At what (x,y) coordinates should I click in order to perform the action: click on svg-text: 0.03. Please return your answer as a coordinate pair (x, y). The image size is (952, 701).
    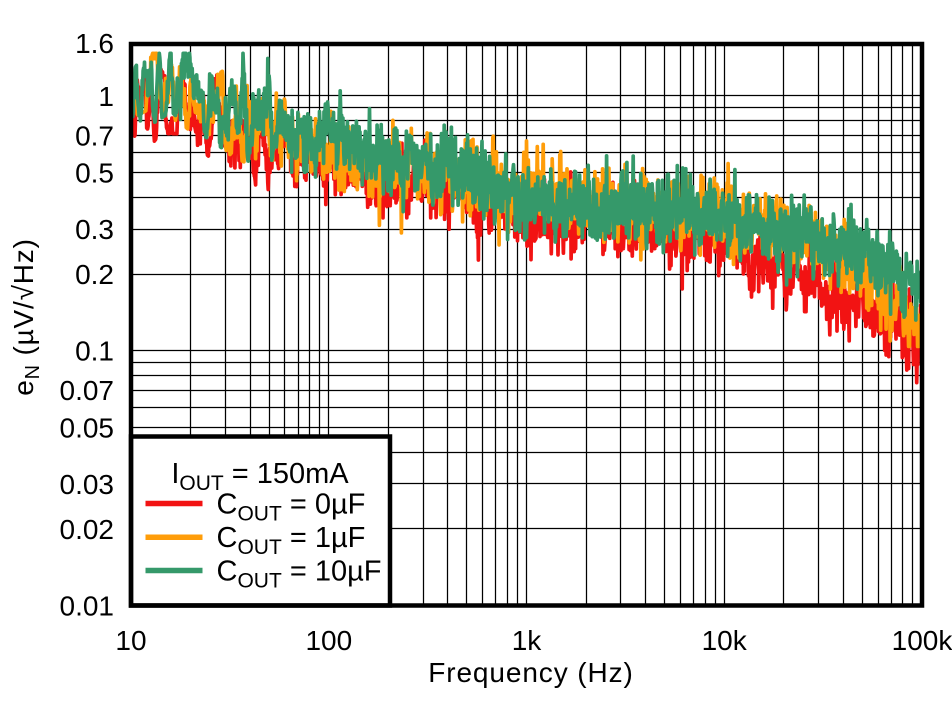
    Looking at the image, I should click on (87, 484).